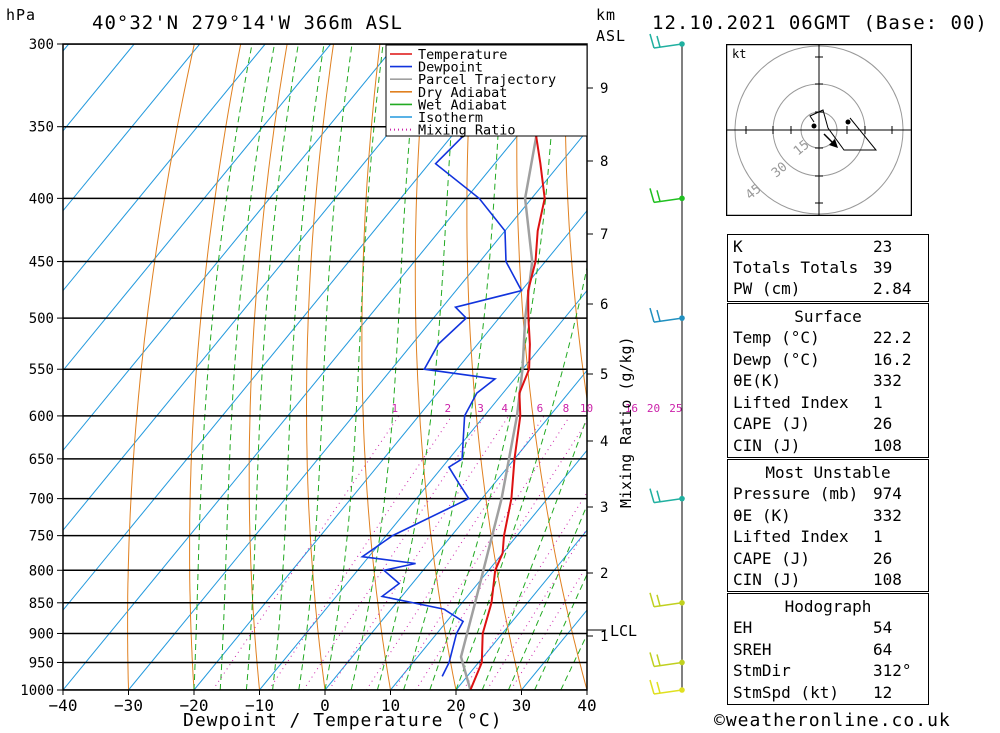  Describe the element at coordinates (796, 493) in the screenshot. I see `index-key: Pressure (mb)` at that location.